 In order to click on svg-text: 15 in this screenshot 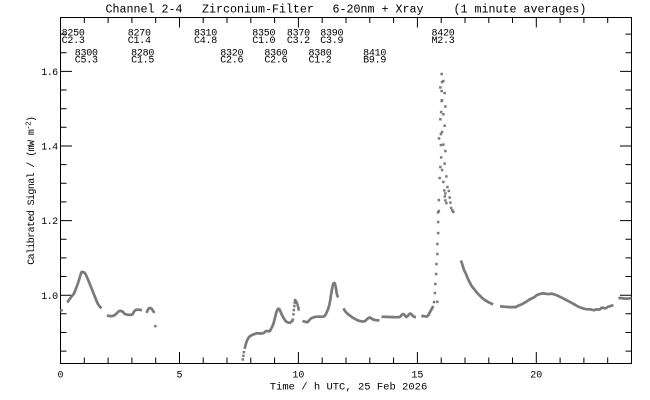, I will do `click(417, 376)`.